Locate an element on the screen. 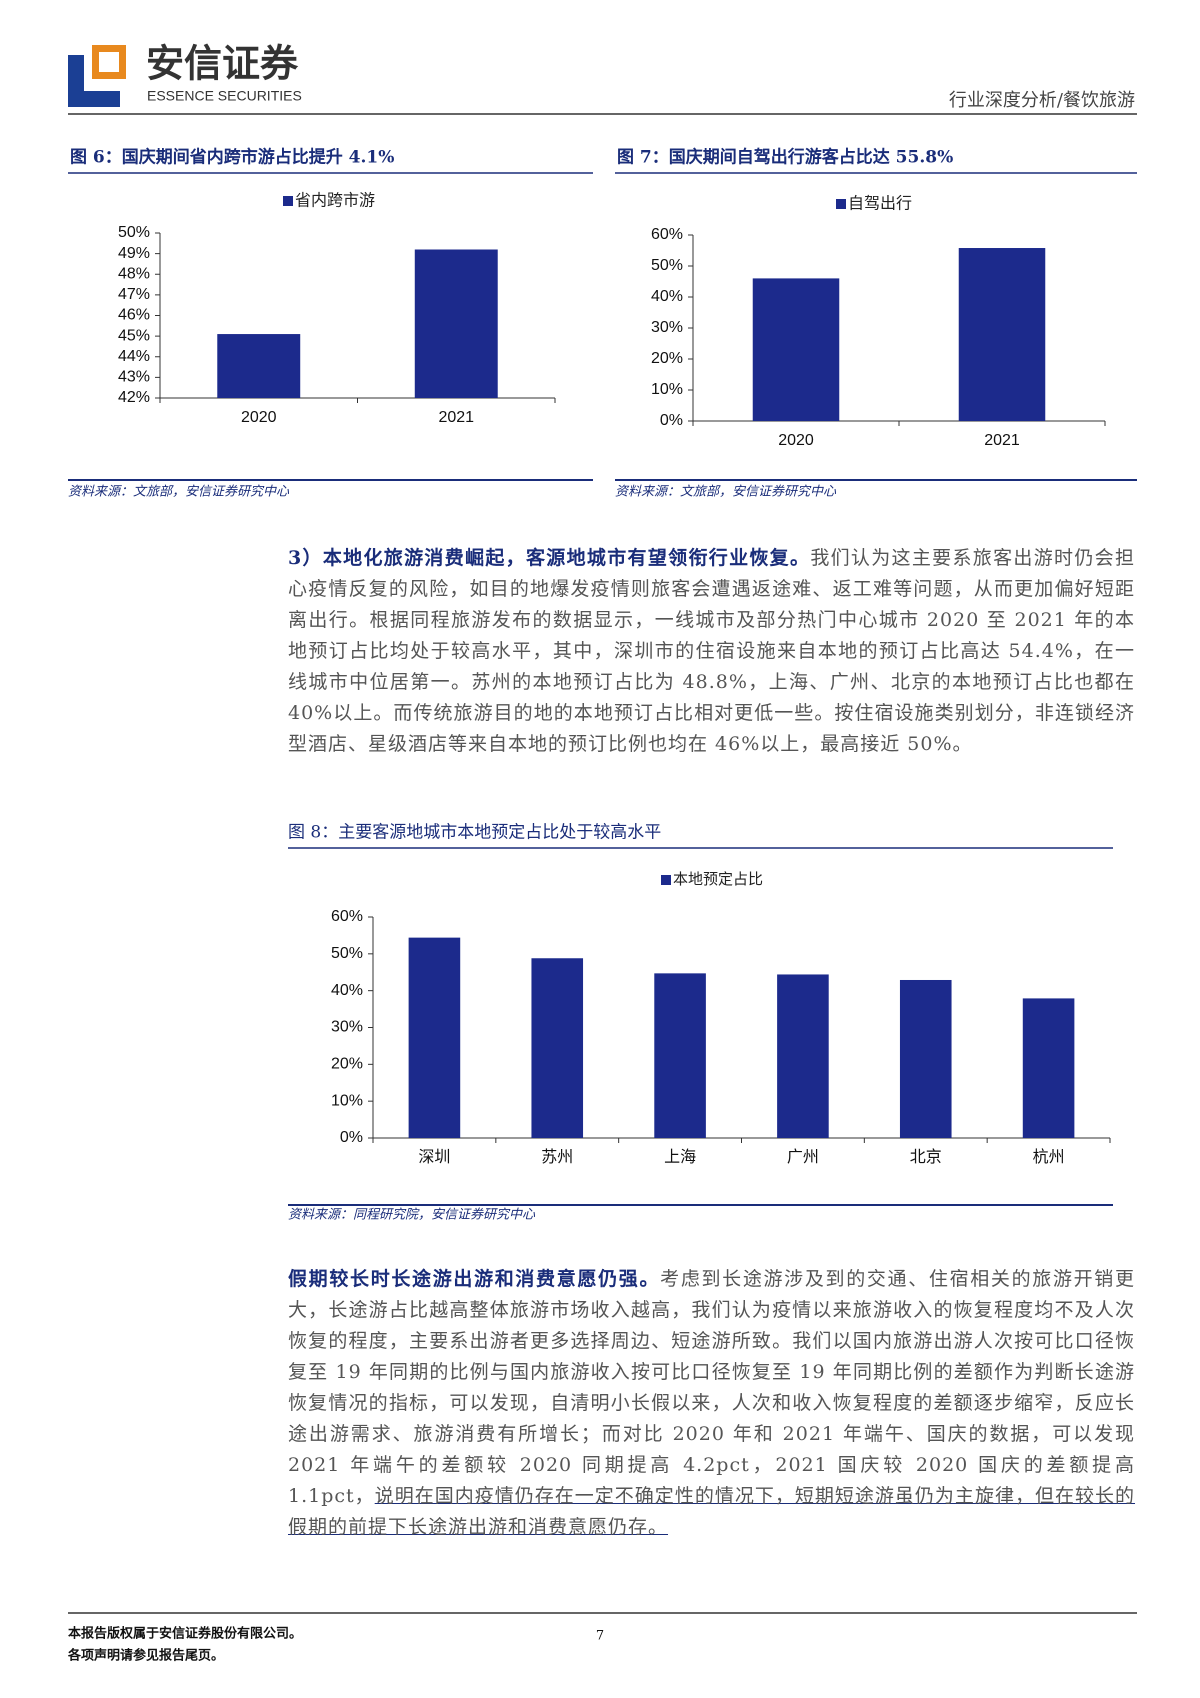 Image resolution: width=1200 pixels, height=1698 pixels. page-number: 7 is located at coordinates (600, 1636).